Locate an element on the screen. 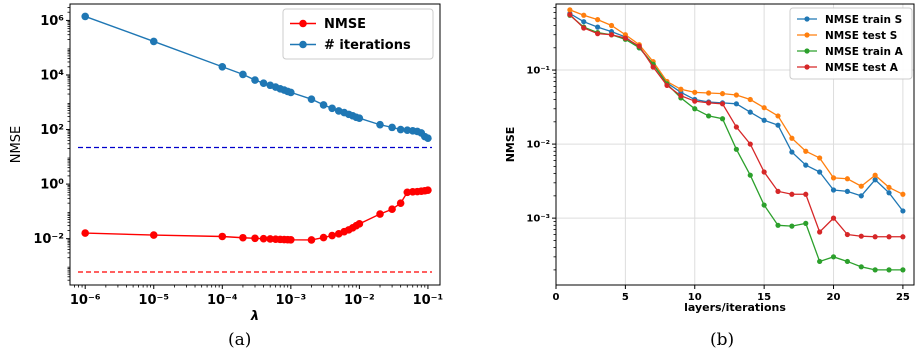 This screenshot has width=916, height=356. x-axis-label: λ is located at coordinates (254, 316).